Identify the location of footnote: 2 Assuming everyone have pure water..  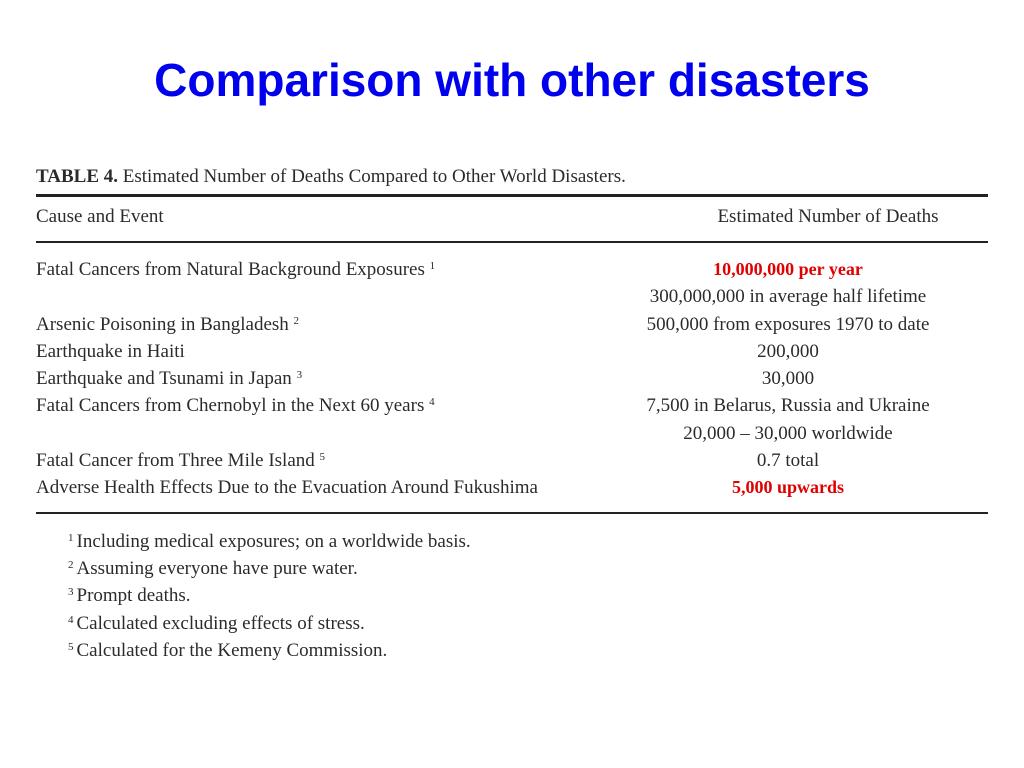
(213, 568).